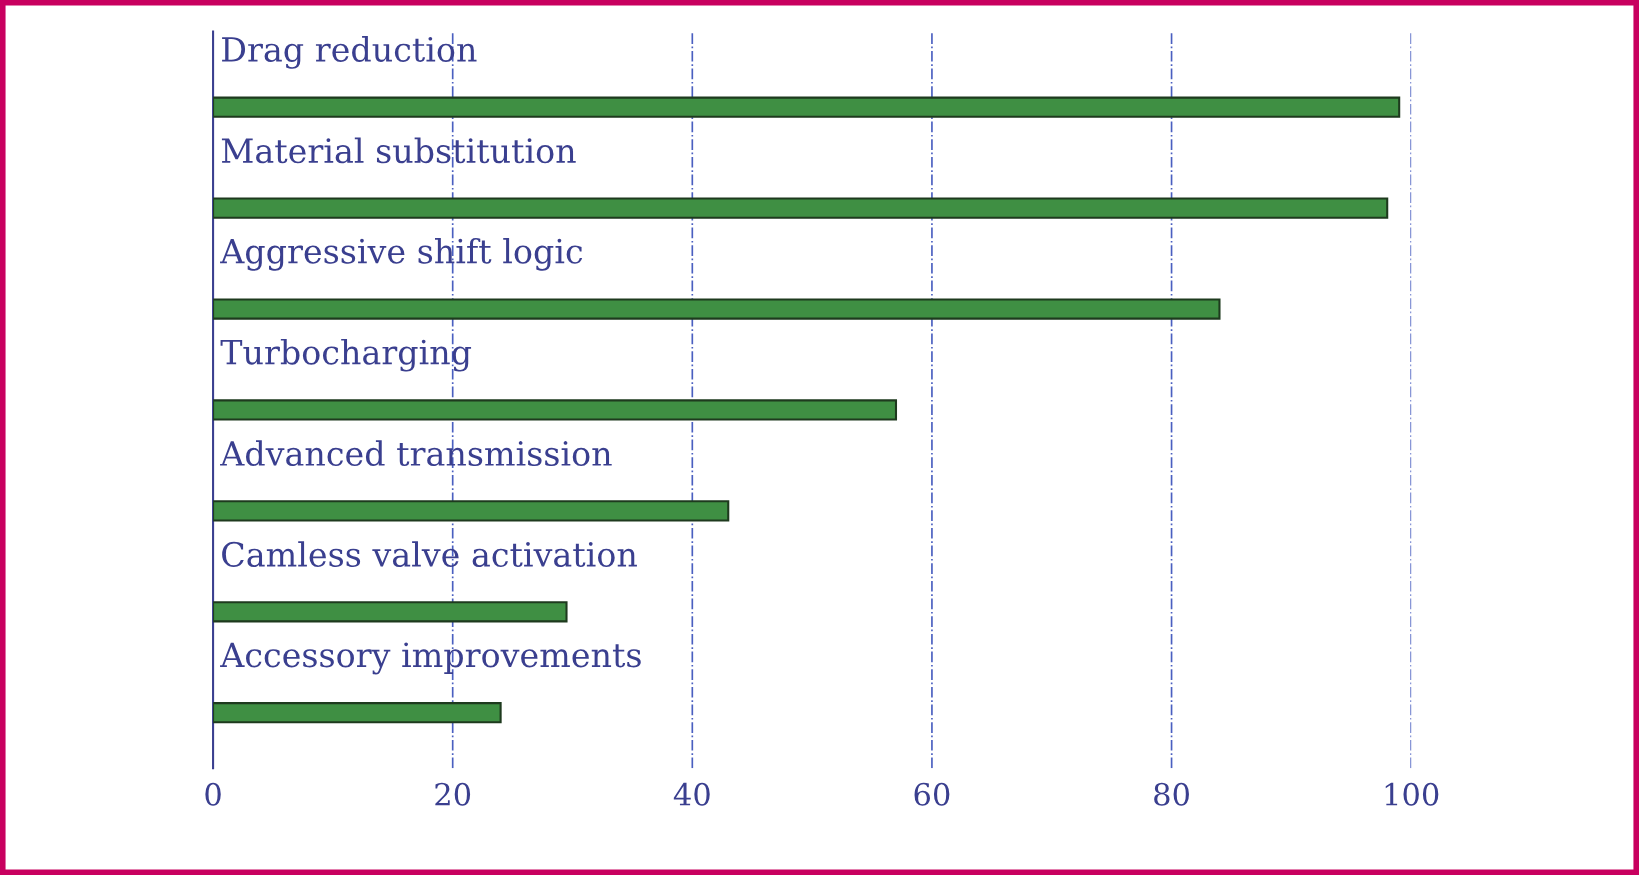 The width and height of the screenshot is (1639, 875). Describe the element at coordinates (430, 658) in the screenshot. I see `y-tick-label: Accessory improvements` at that location.